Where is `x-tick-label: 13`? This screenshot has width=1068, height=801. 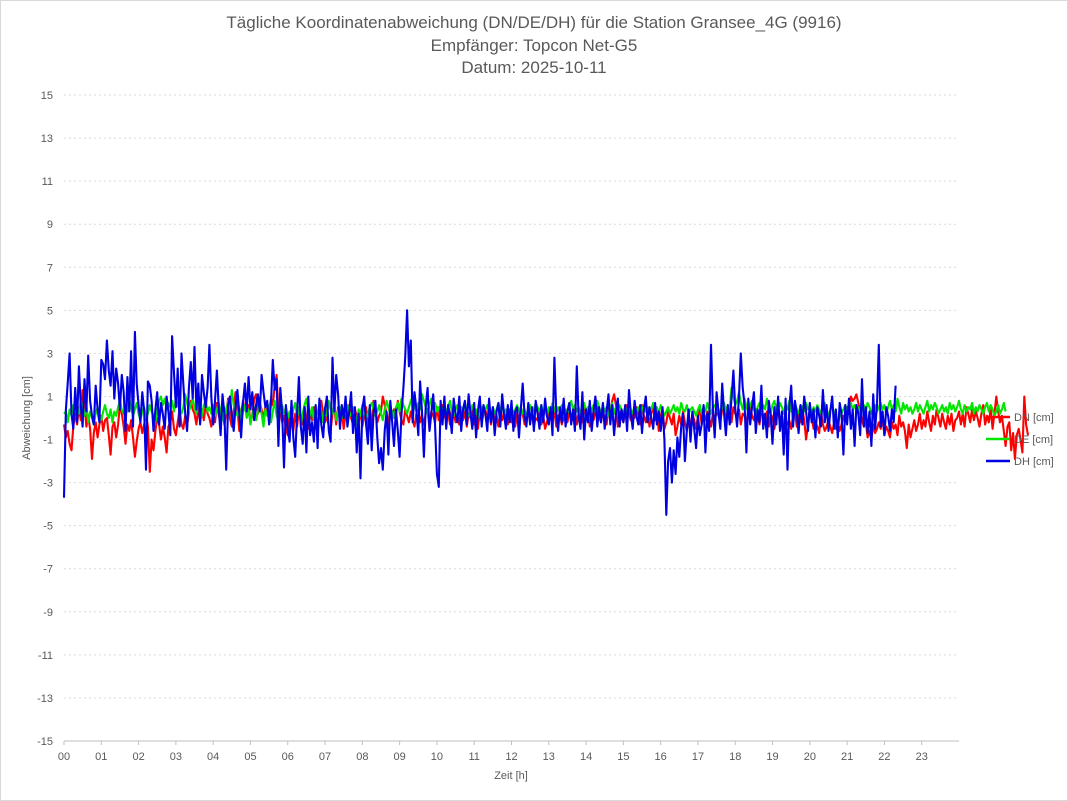
x-tick-label: 13 is located at coordinates (549, 757).